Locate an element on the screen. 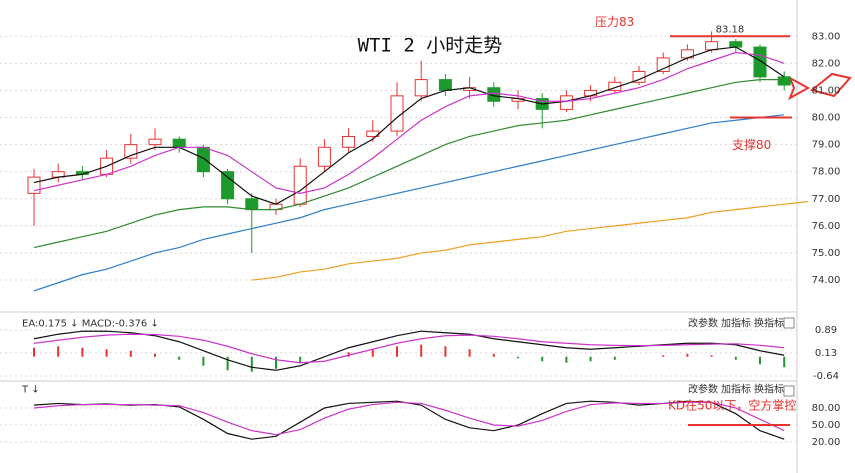 This screenshot has height=473, width=855. y-tick-label: 0.89 is located at coordinates (826, 330).